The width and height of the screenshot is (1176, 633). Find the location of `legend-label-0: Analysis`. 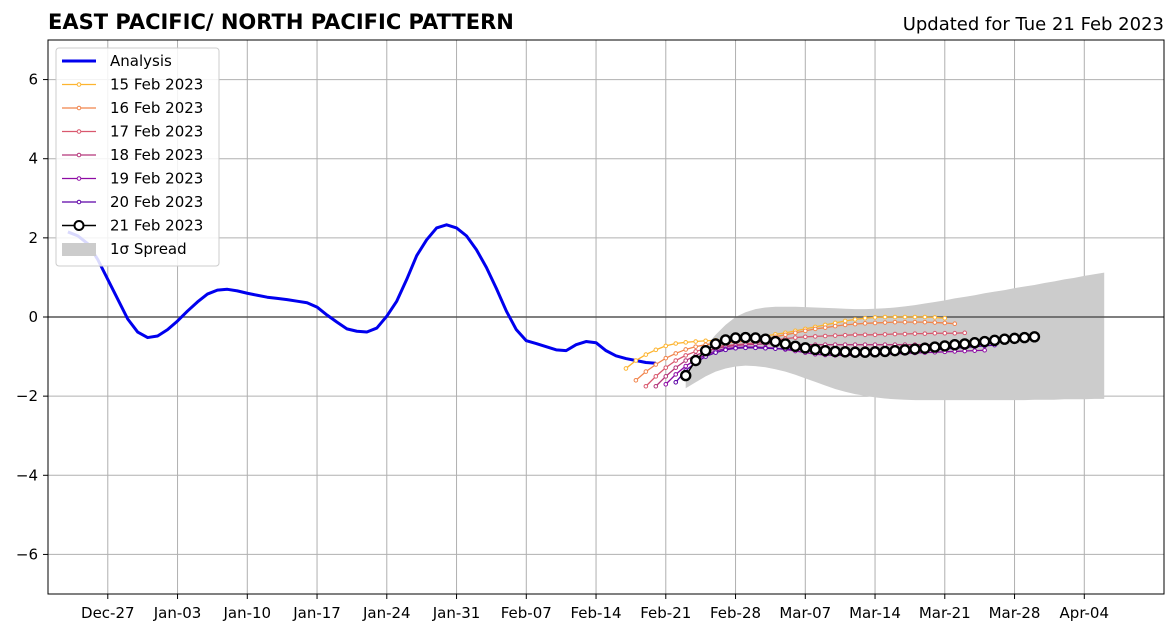

legend-label-0: Analysis is located at coordinates (141, 61).